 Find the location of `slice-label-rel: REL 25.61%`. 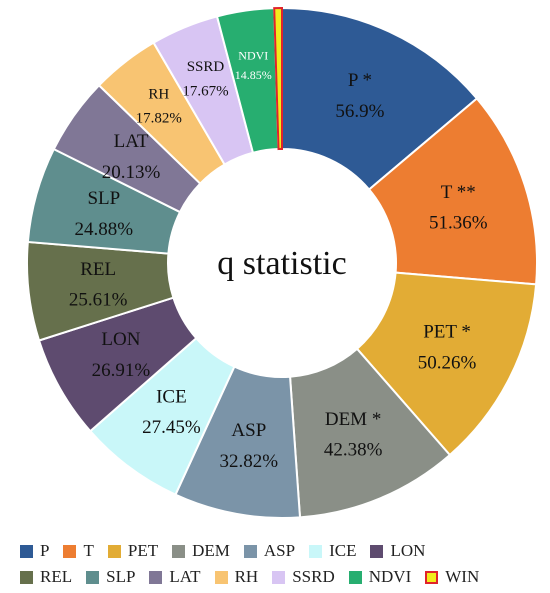

slice-label-rel: REL 25.61% is located at coordinates (98, 285).